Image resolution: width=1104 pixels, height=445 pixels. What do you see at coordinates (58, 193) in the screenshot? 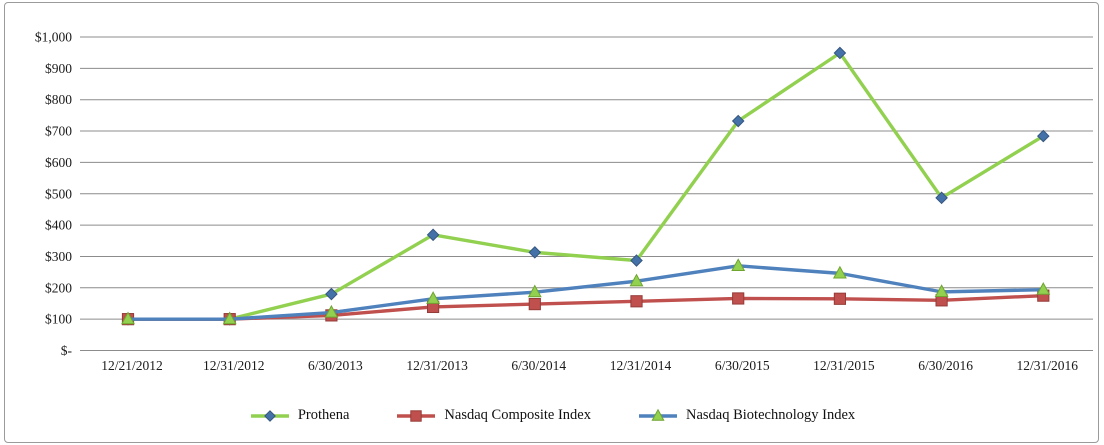
I see `y-axis-tick-label: $500` at bounding box center [58, 193].